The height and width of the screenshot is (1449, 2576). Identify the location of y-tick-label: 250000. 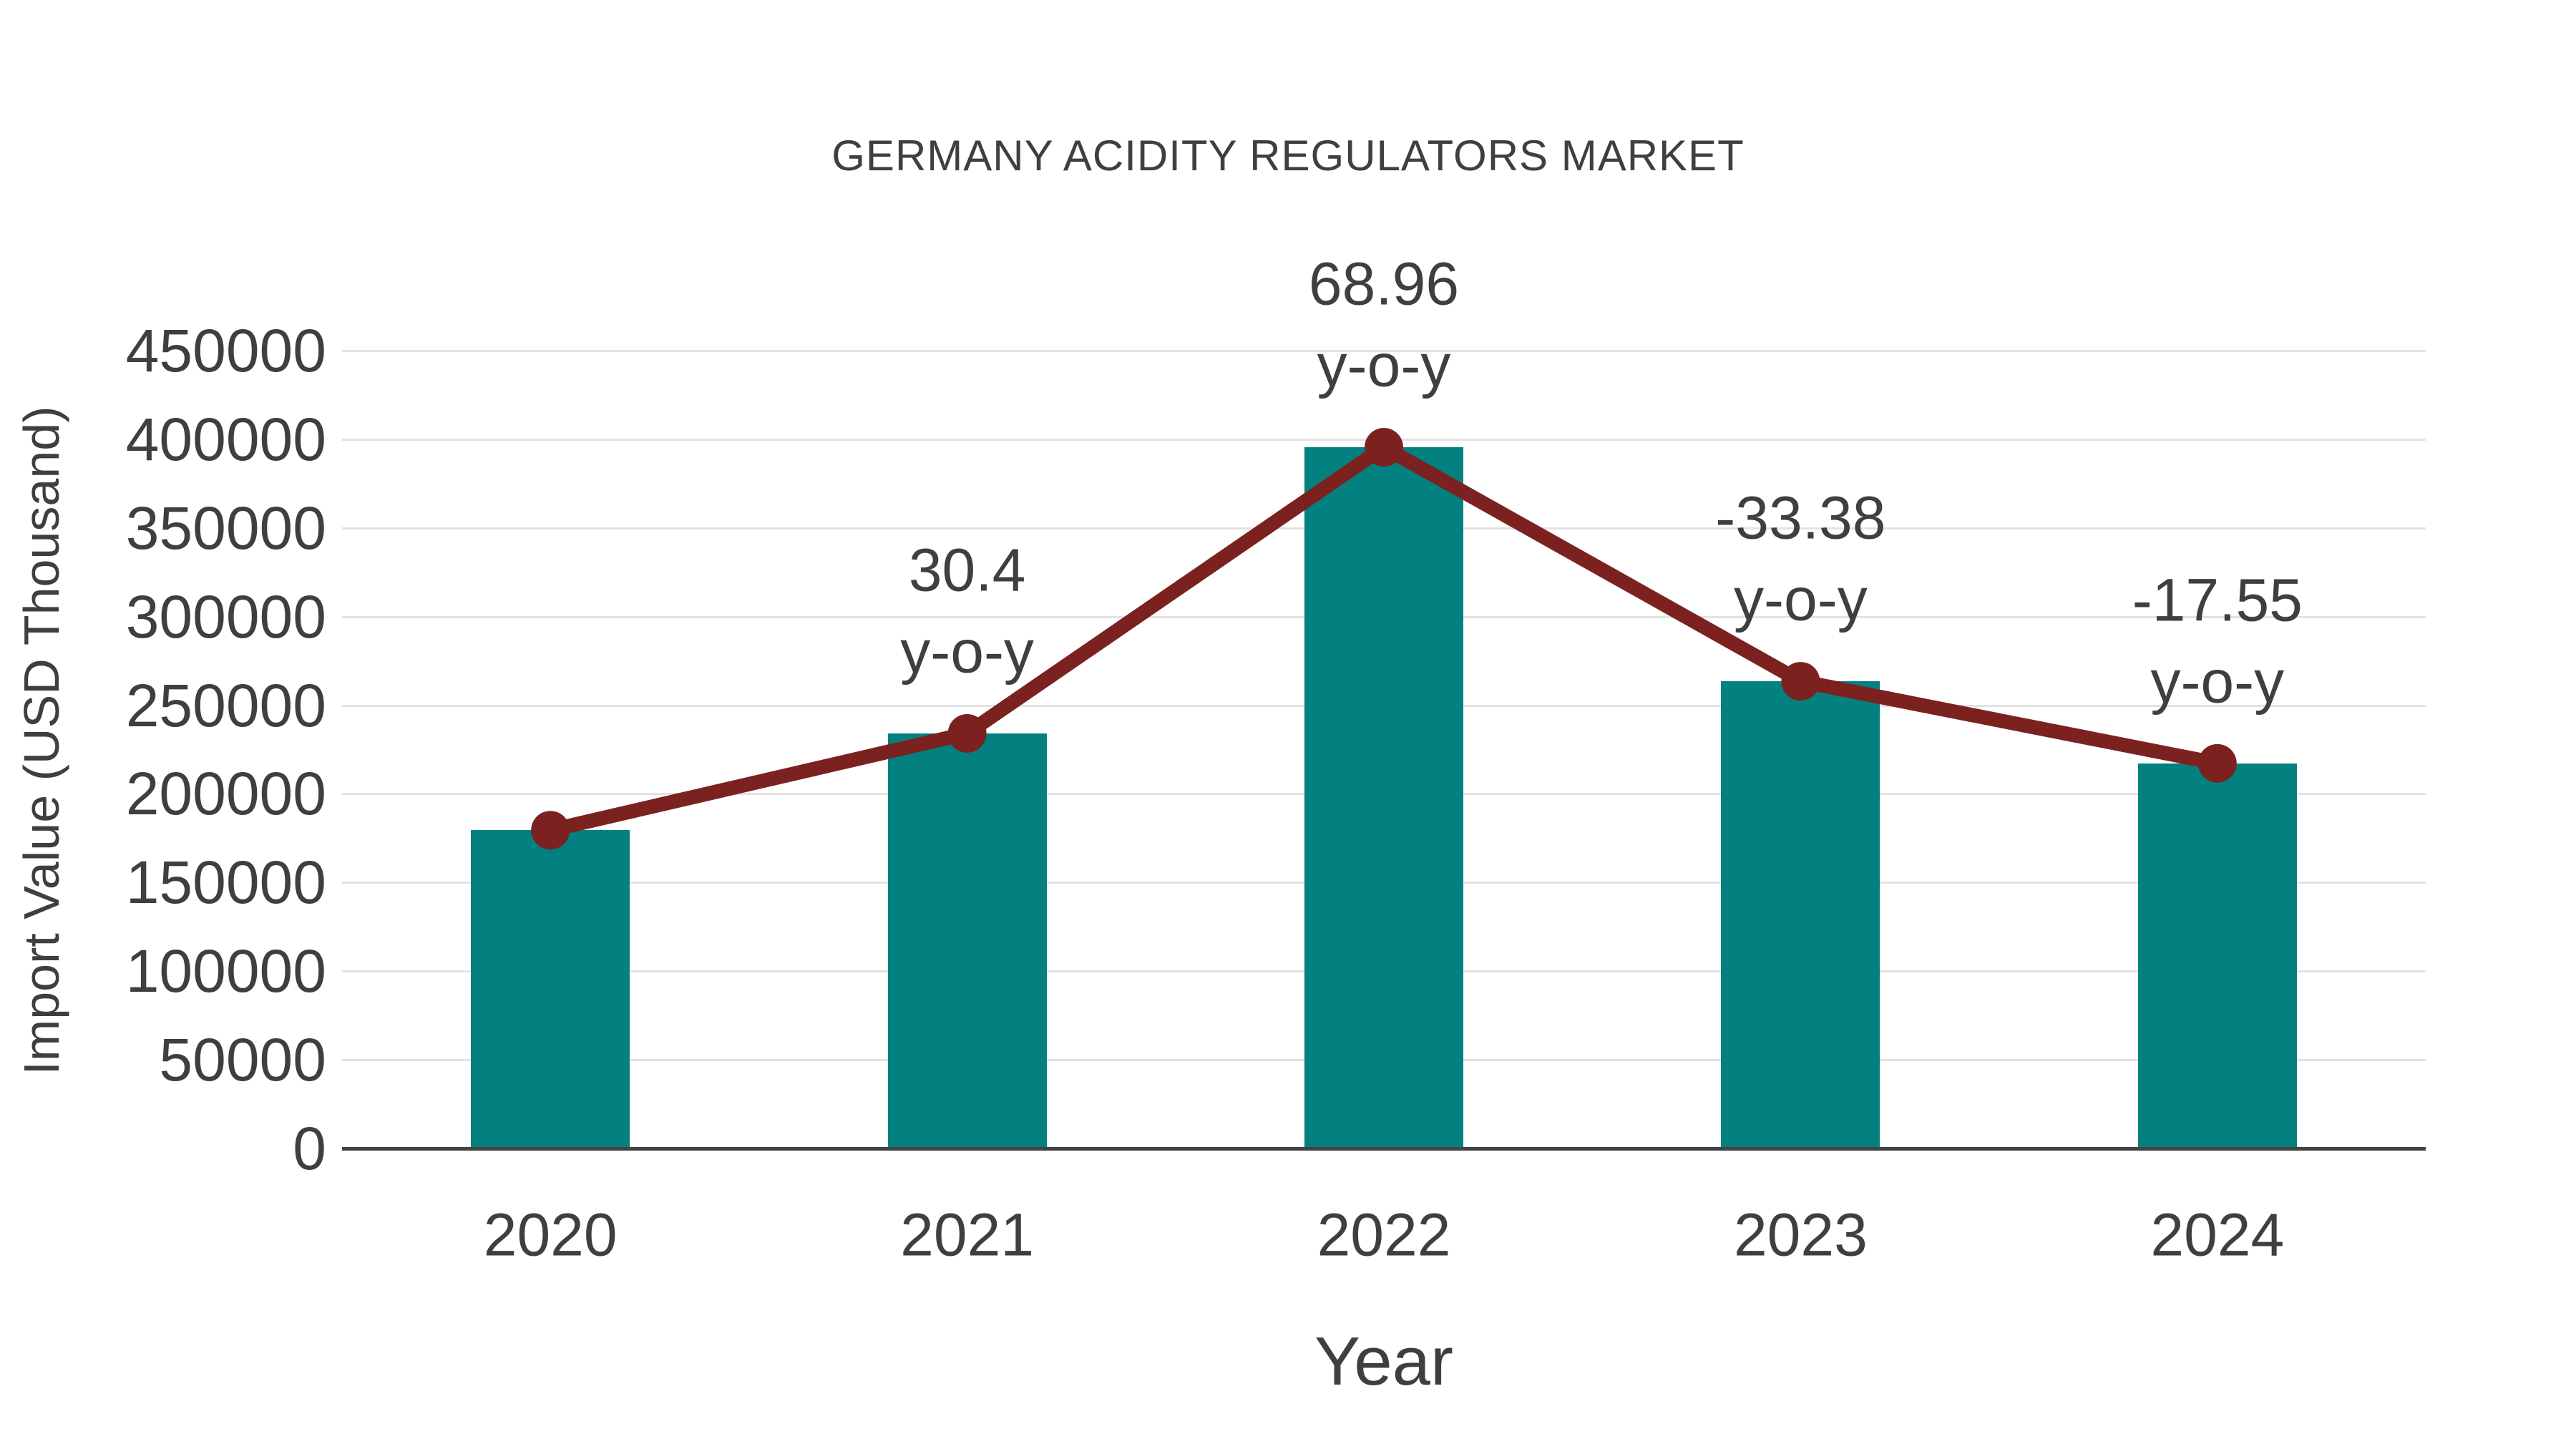
(226, 705).